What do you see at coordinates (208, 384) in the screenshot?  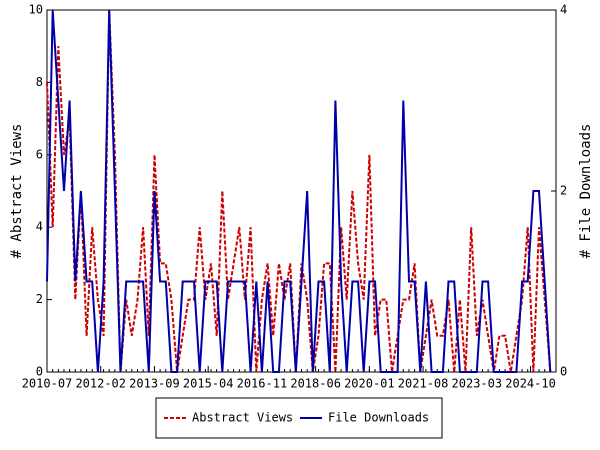 I see `x-tick-label: 2015-04` at bounding box center [208, 384].